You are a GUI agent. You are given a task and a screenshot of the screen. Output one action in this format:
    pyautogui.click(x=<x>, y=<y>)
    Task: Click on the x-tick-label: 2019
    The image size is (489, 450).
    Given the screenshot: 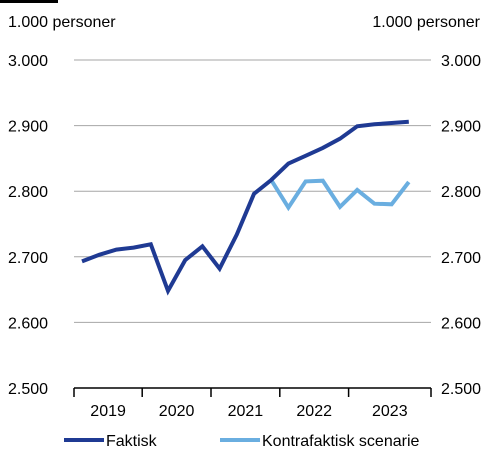 What is the action you would take?
    pyautogui.click(x=108, y=411)
    